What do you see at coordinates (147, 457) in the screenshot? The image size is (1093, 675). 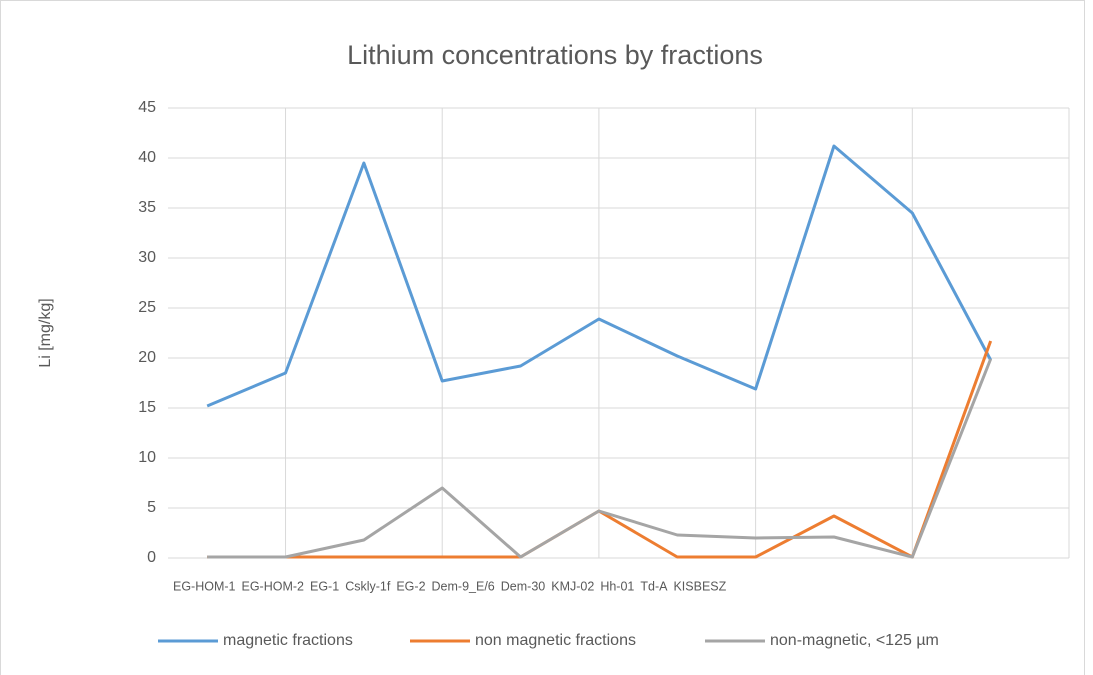 I see `y-tick-label: 10` at bounding box center [147, 457].